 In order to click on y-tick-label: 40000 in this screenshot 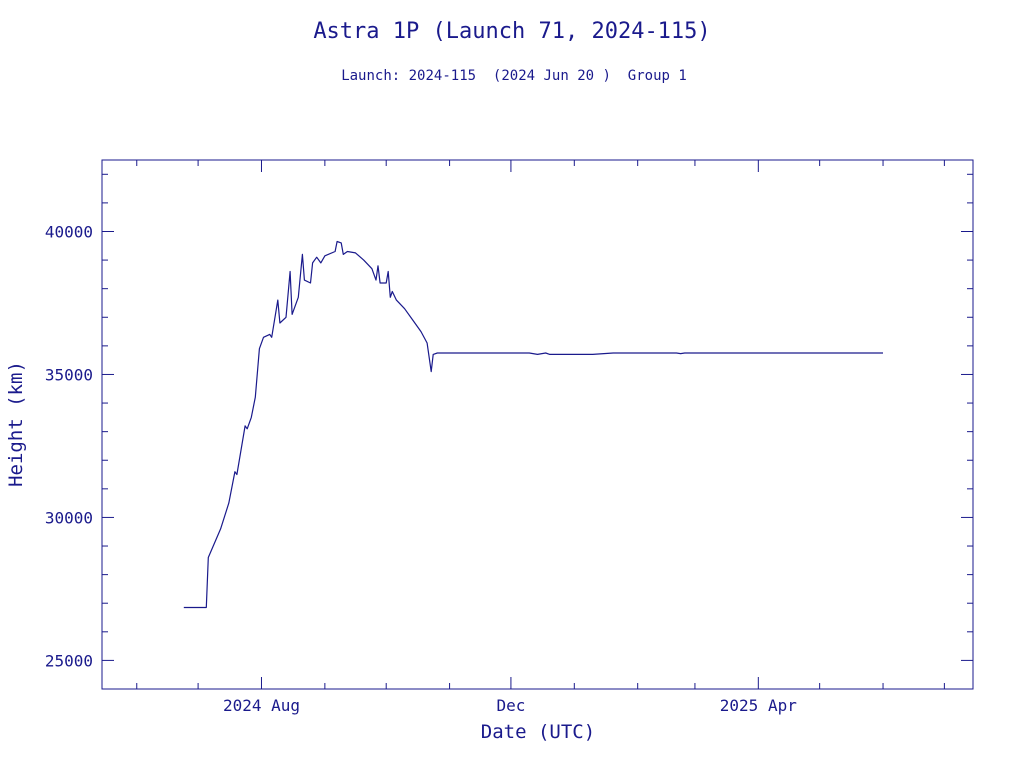, I will do `click(69, 231)`.